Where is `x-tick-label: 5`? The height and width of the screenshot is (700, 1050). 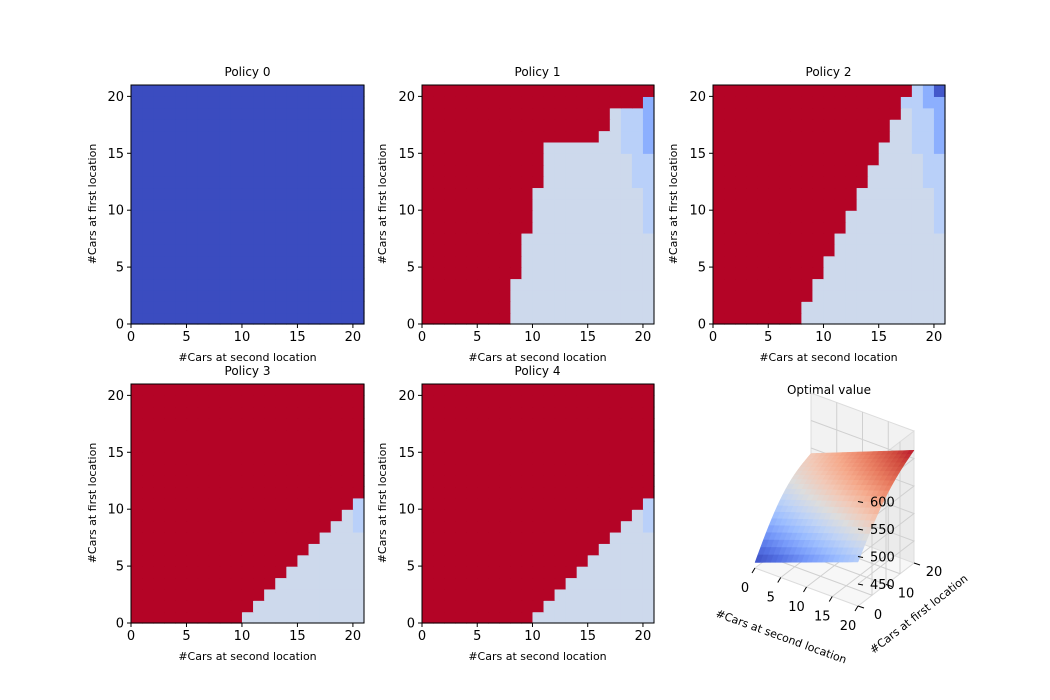
x-tick-label: 5 is located at coordinates (186, 636).